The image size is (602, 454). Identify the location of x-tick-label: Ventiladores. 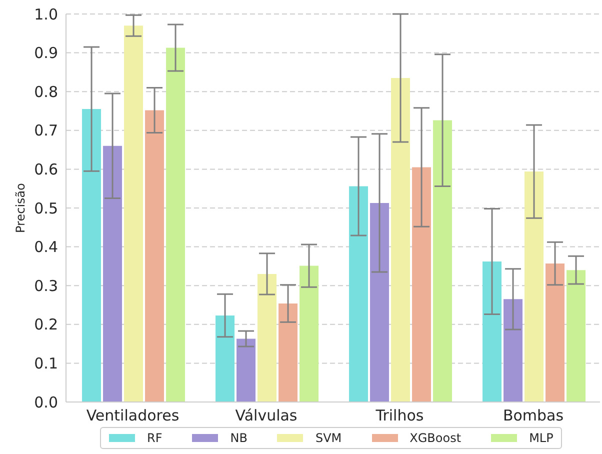
(133, 415).